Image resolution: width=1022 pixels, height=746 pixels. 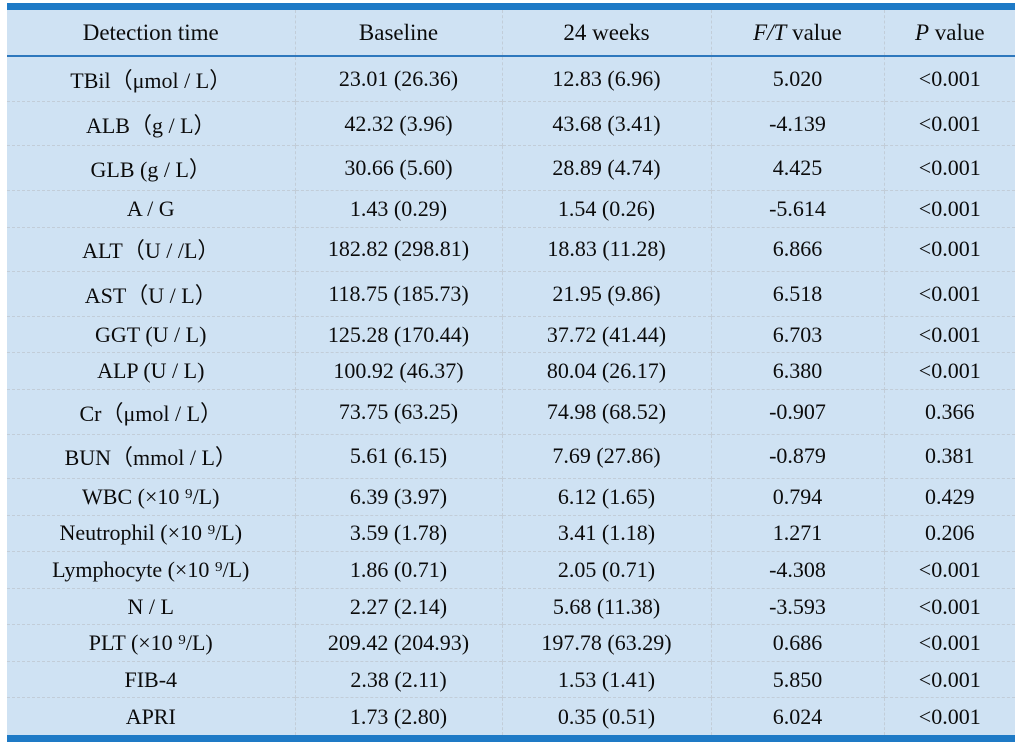 I want to click on cell-p-value: 0.366, so click(x=949, y=411).